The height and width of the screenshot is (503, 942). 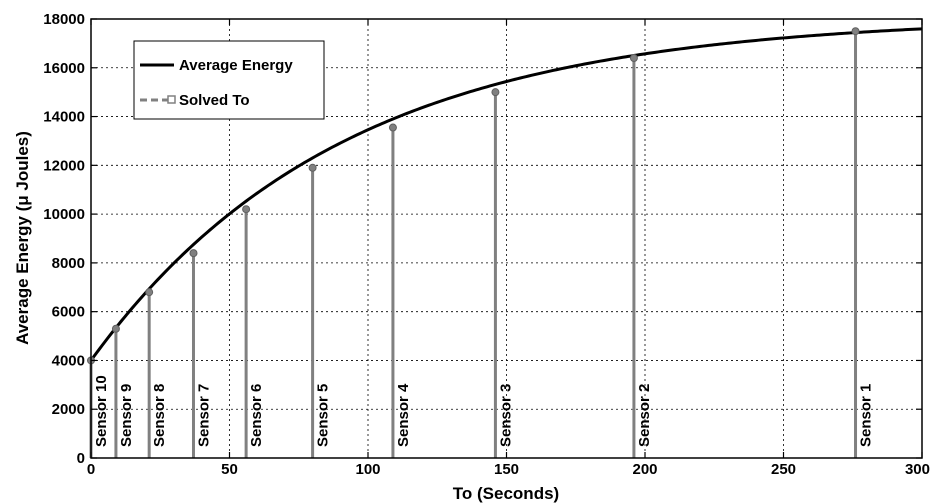 What do you see at coordinates (171, 99) in the screenshot?
I see `legend-marker-solved-to` at bounding box center [171, 99].